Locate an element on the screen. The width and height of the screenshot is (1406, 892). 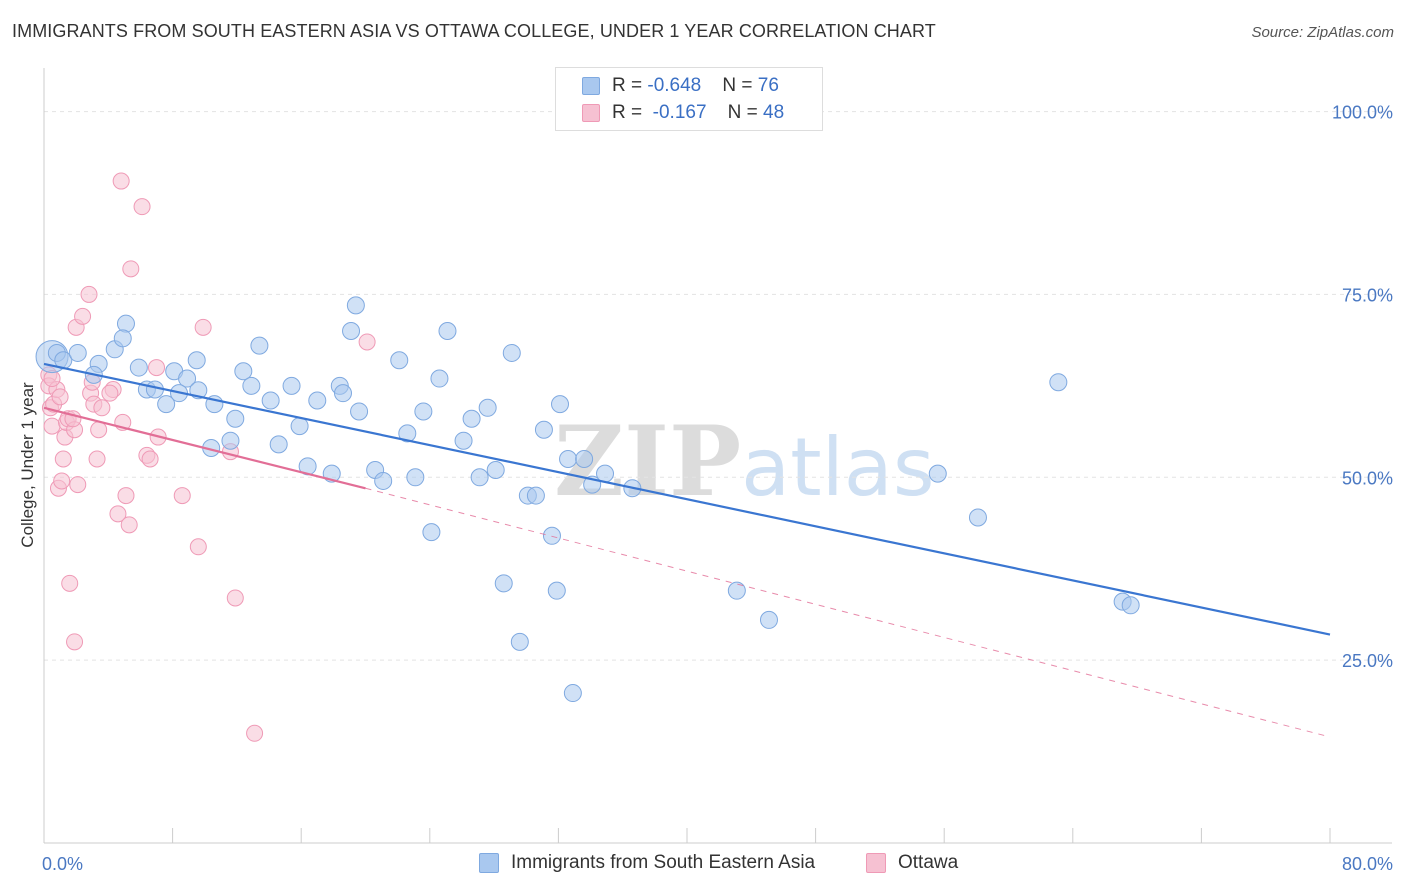
legend-text: R = -0.648 N = 76 is located at coordinates (695, 86).